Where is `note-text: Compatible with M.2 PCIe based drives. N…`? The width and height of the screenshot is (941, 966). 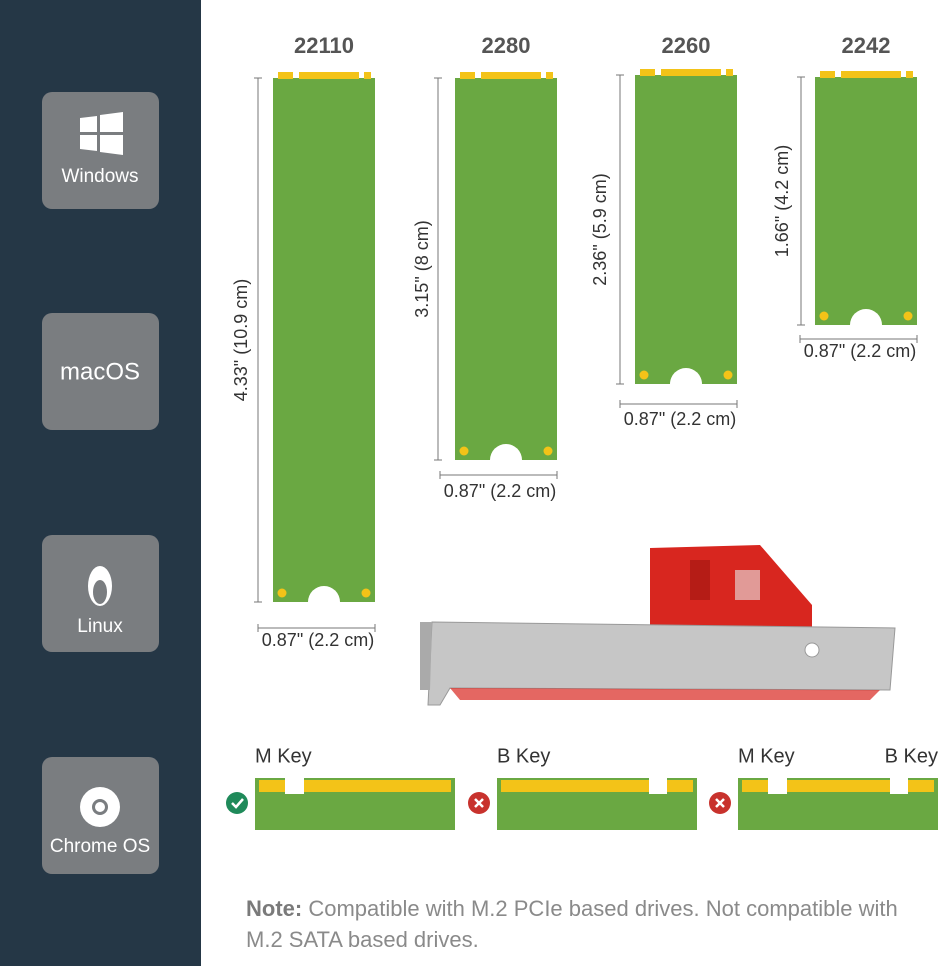
note-text: Compatible with M.2 PCIe based drives. N… is located at coordinates (572, 924).